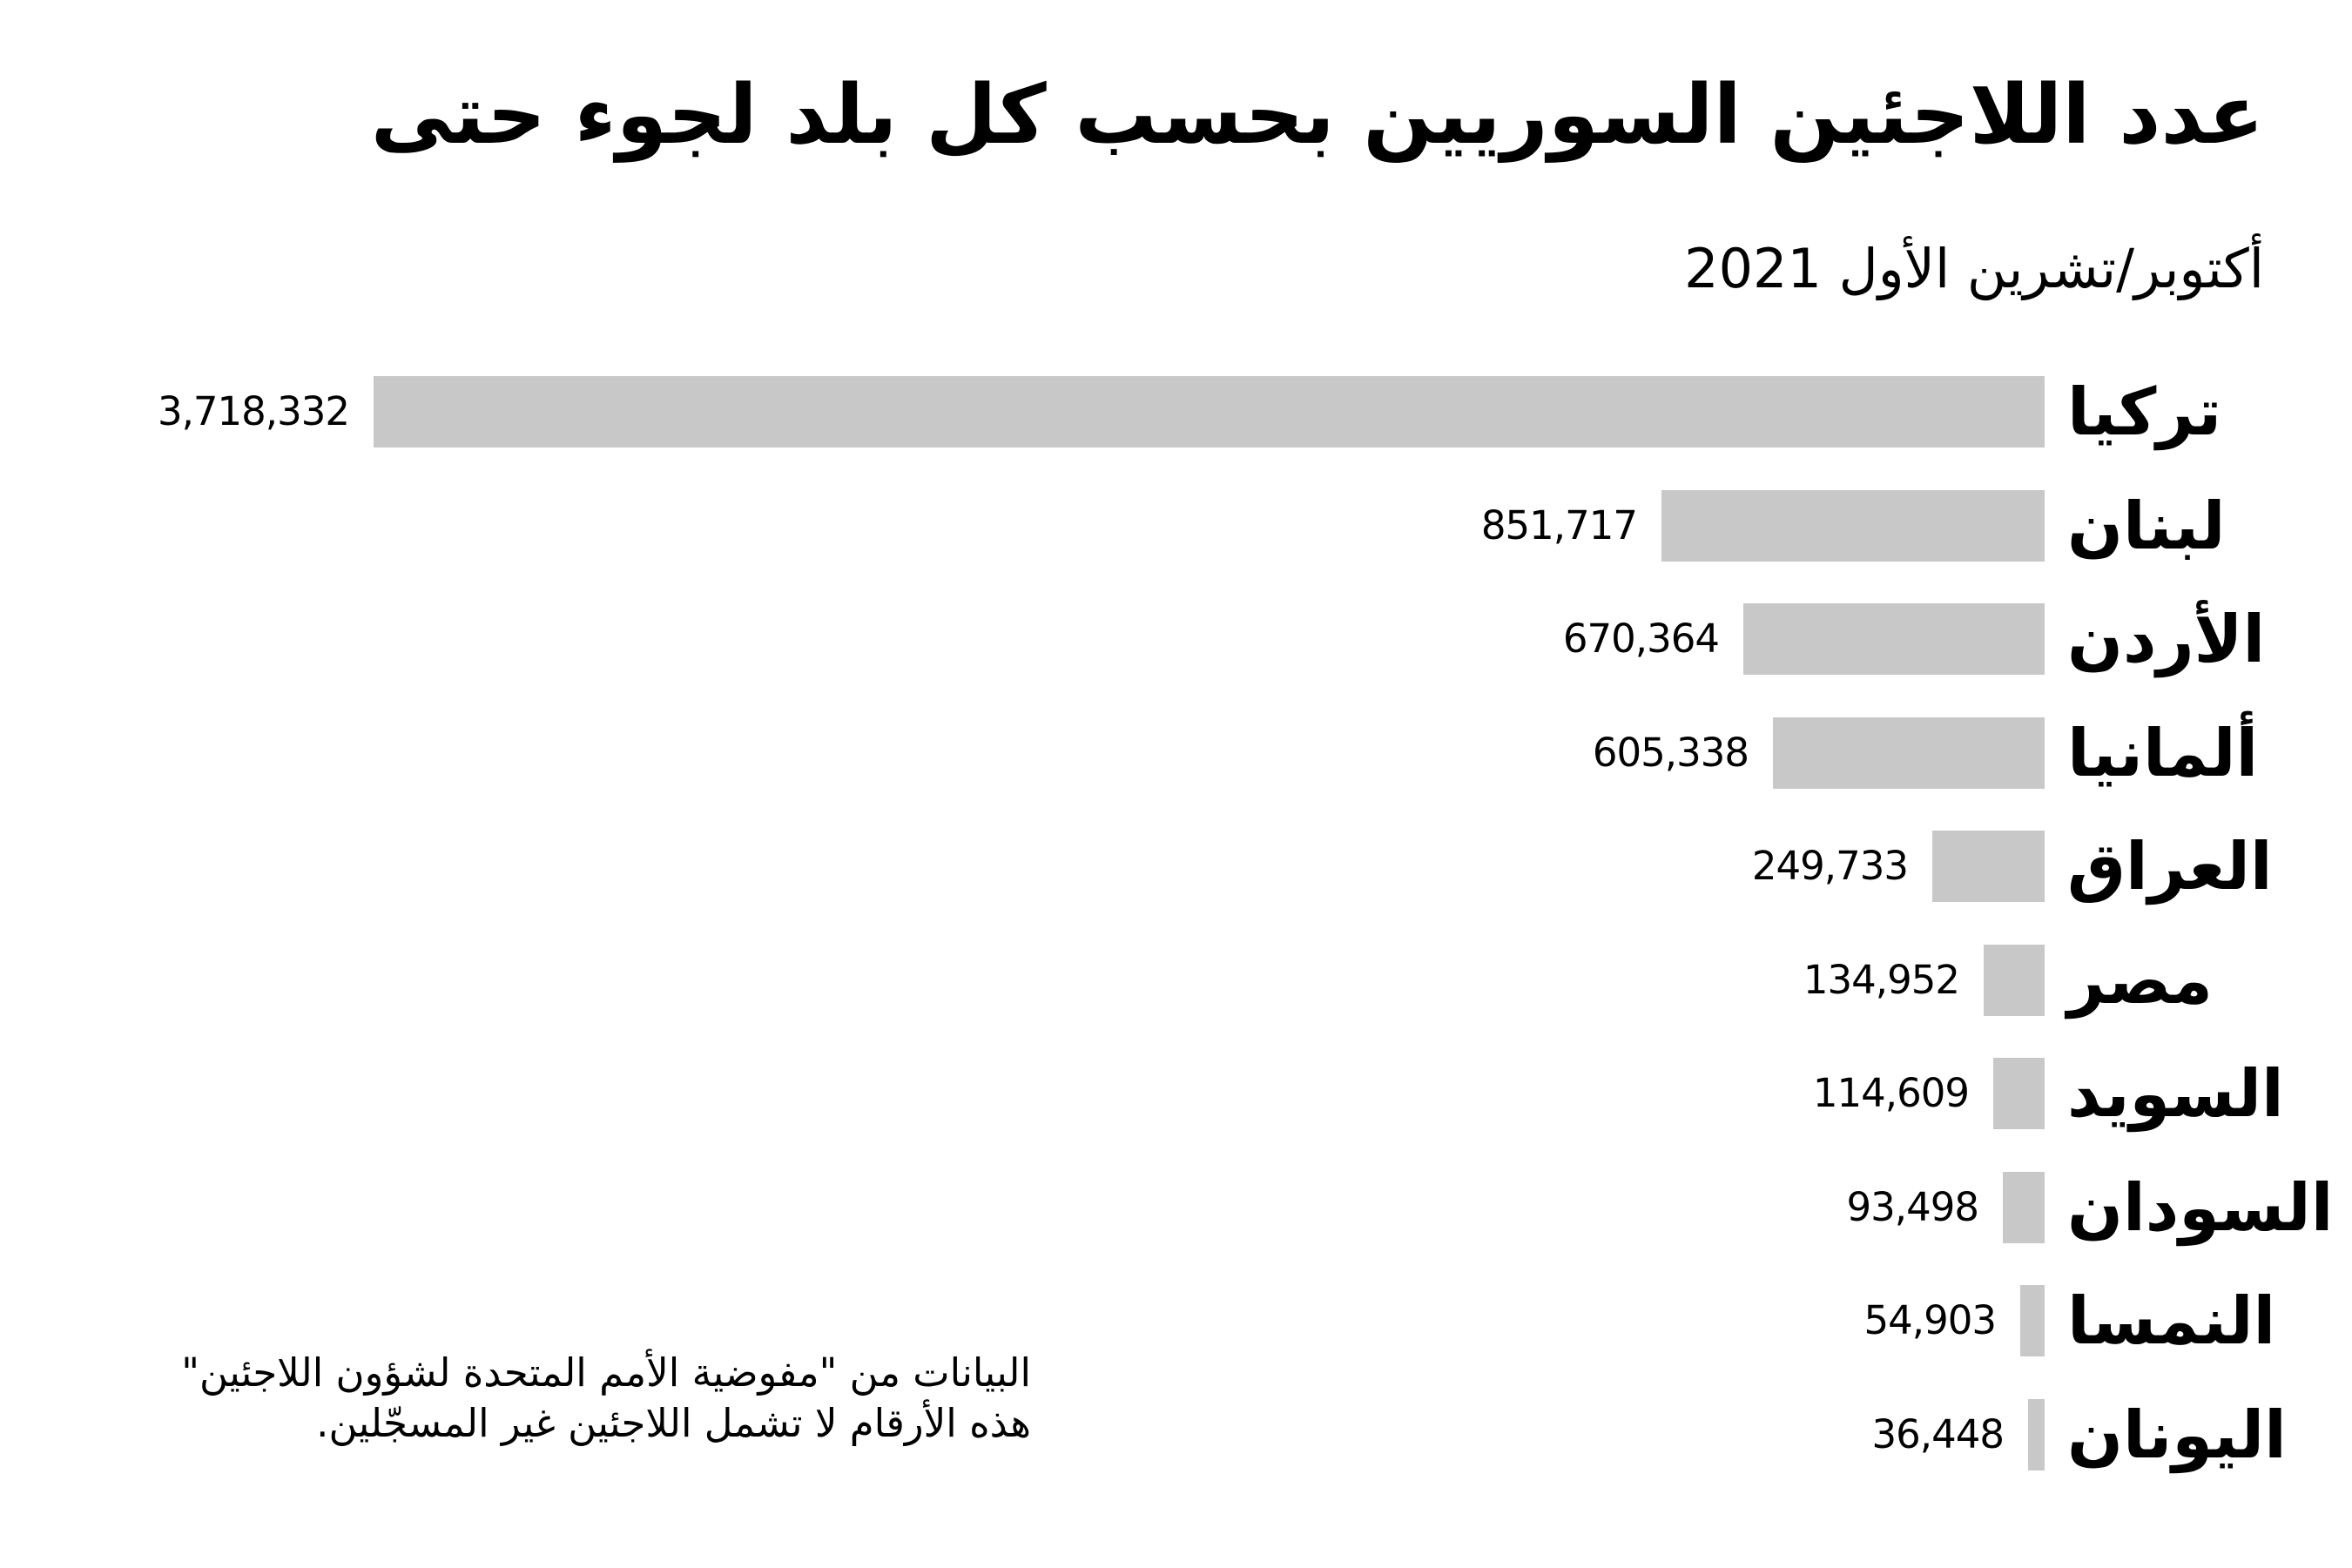  Describe the element at coordinates (2170, 866) in the screenshot. I see `country-label: العراق` at that location.